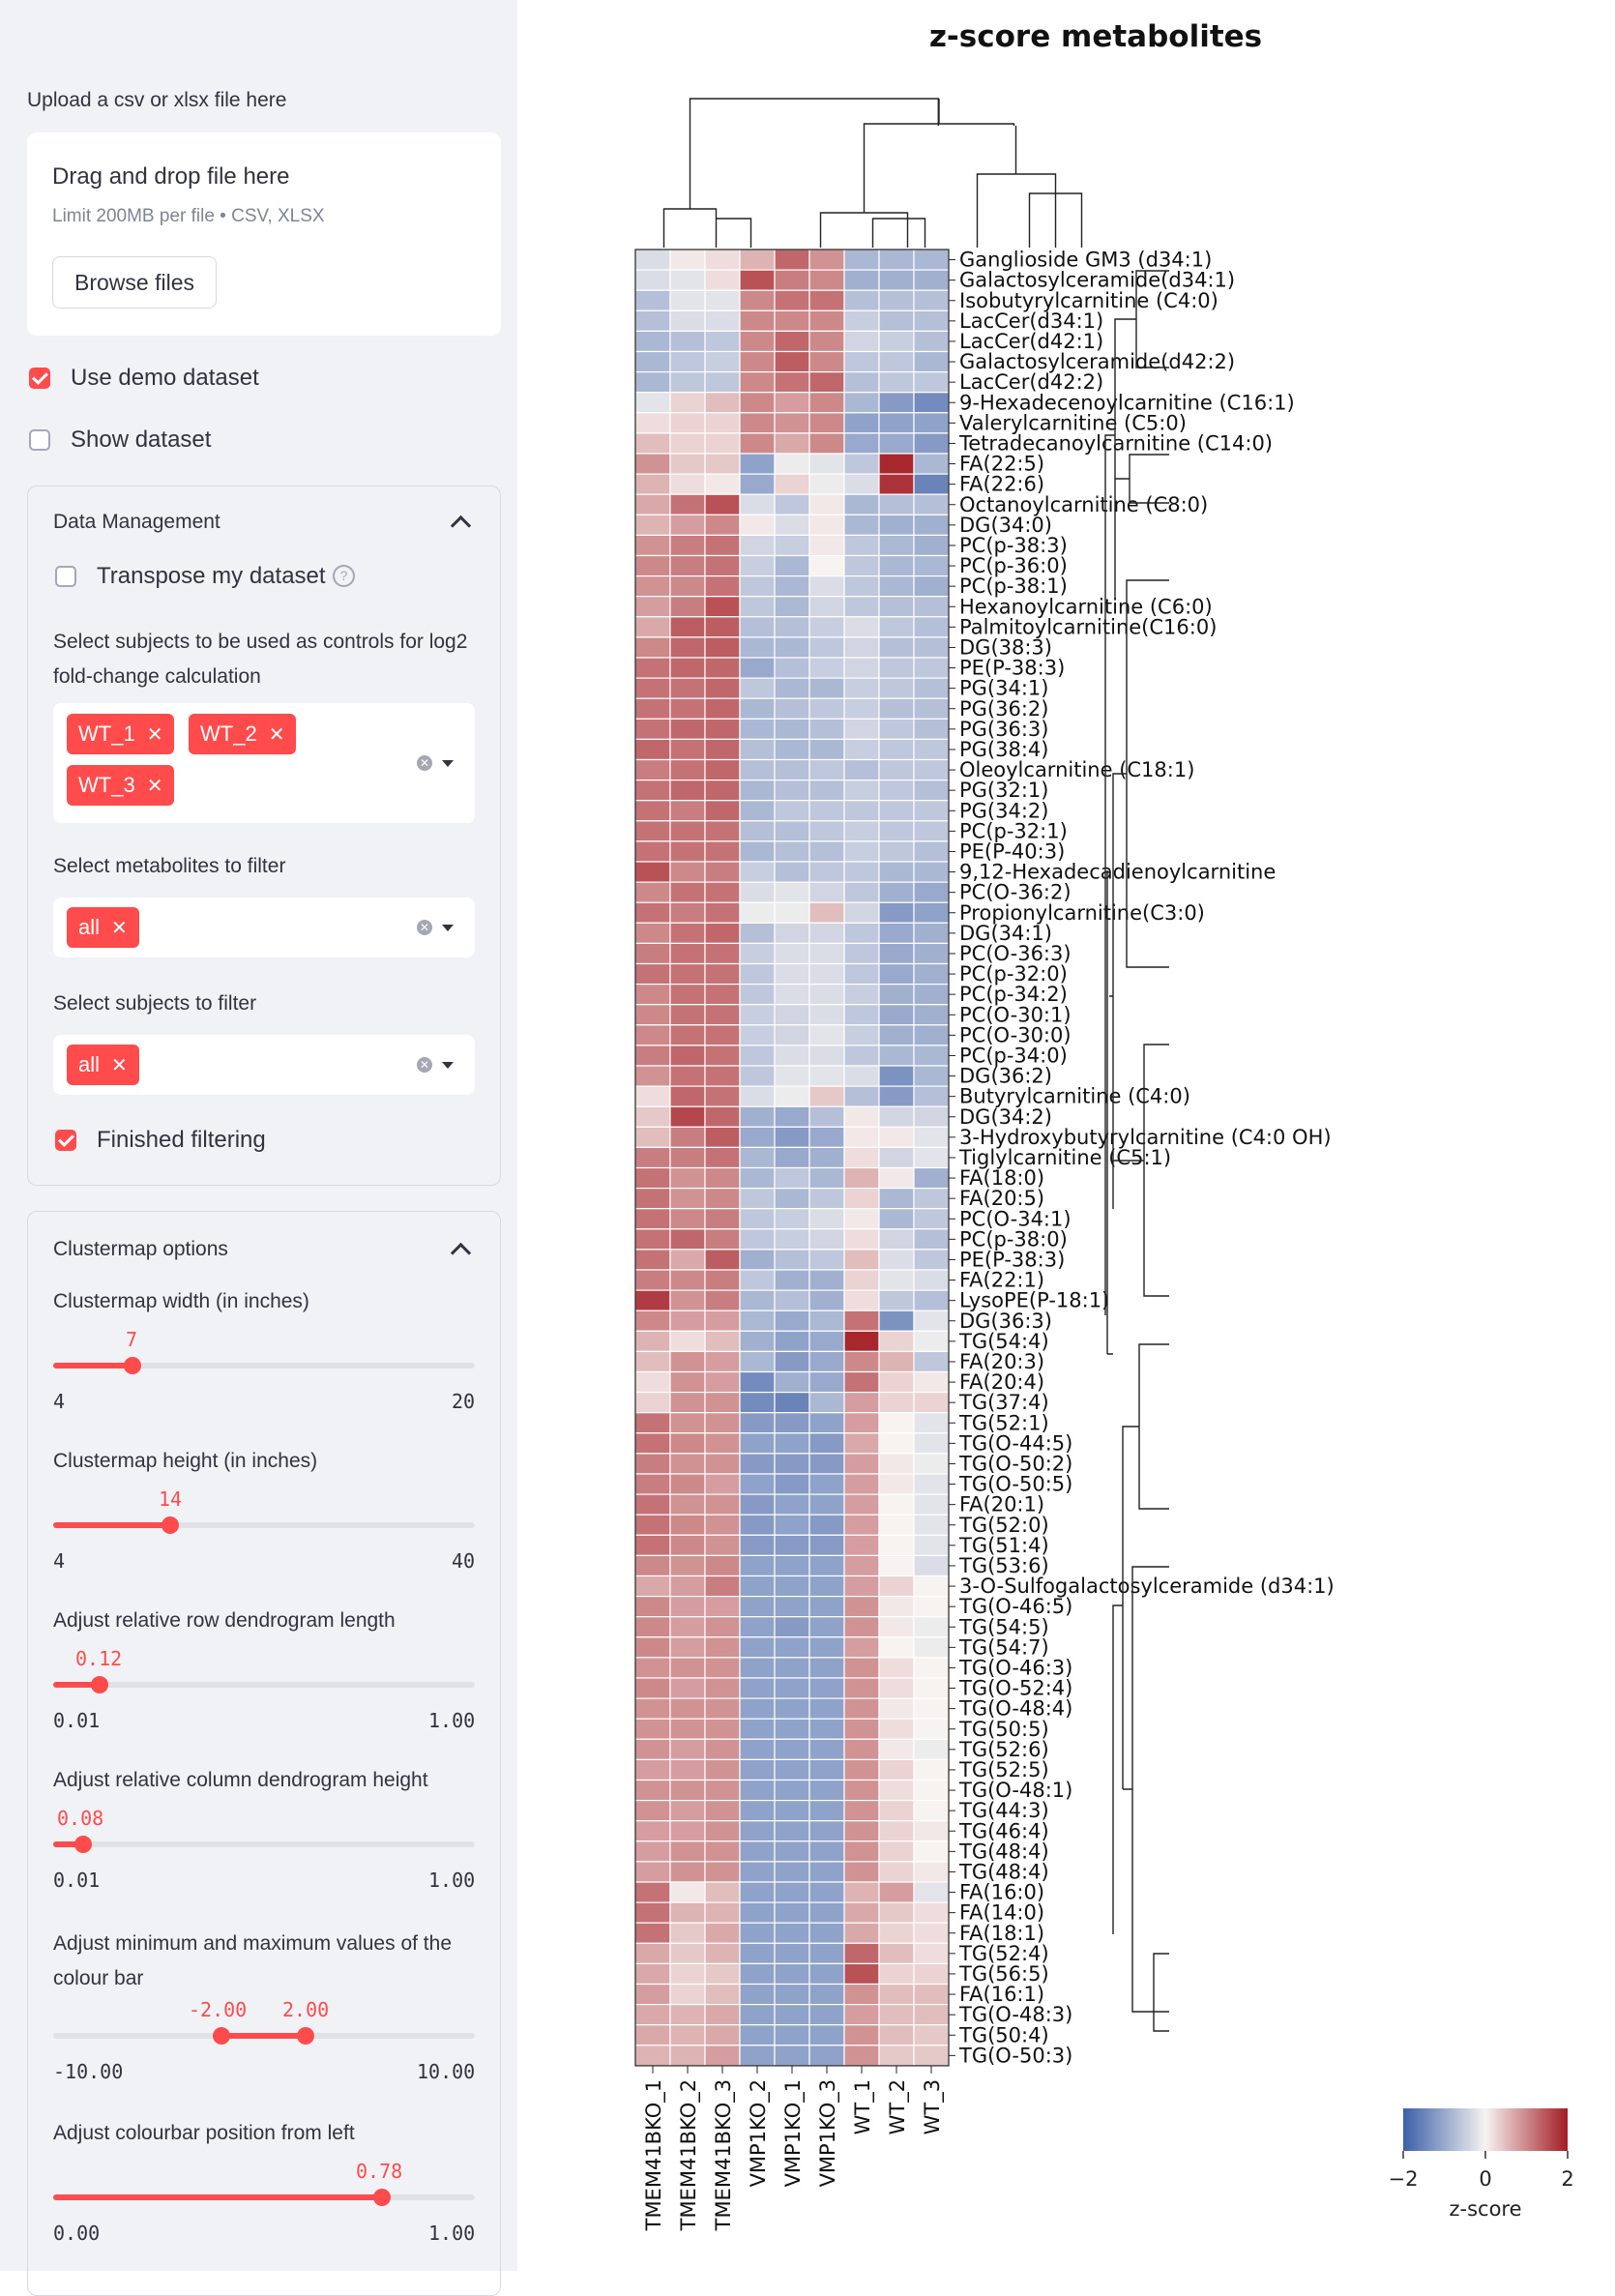 Image resolution: width=1615 pixels, height=2296 pixels. What do you see at coordinates (243, 734) in the screenshot?
I see `tag-wt-2: WT_2 ✕` at bounding box center [243, 734].